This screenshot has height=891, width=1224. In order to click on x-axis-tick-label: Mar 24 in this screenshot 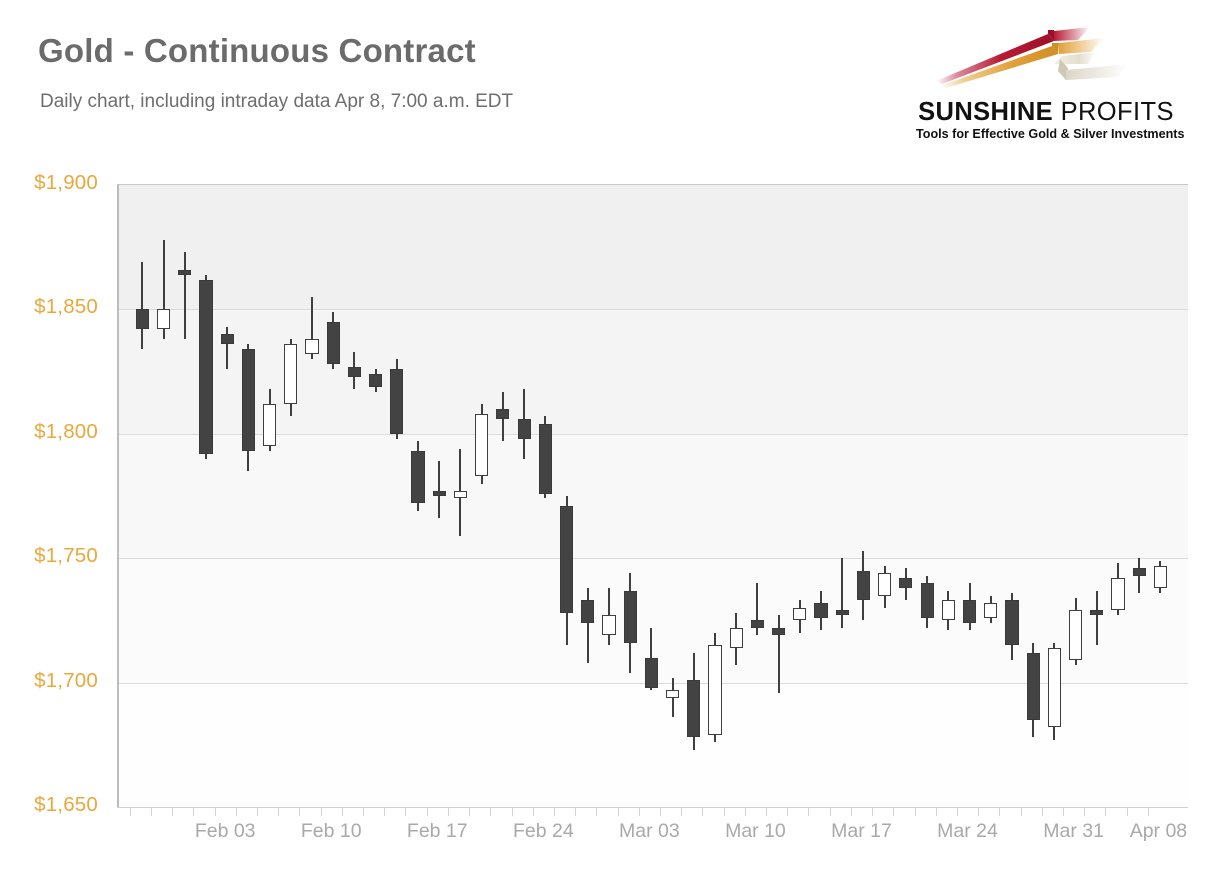, I will do `click(967, 831)`.